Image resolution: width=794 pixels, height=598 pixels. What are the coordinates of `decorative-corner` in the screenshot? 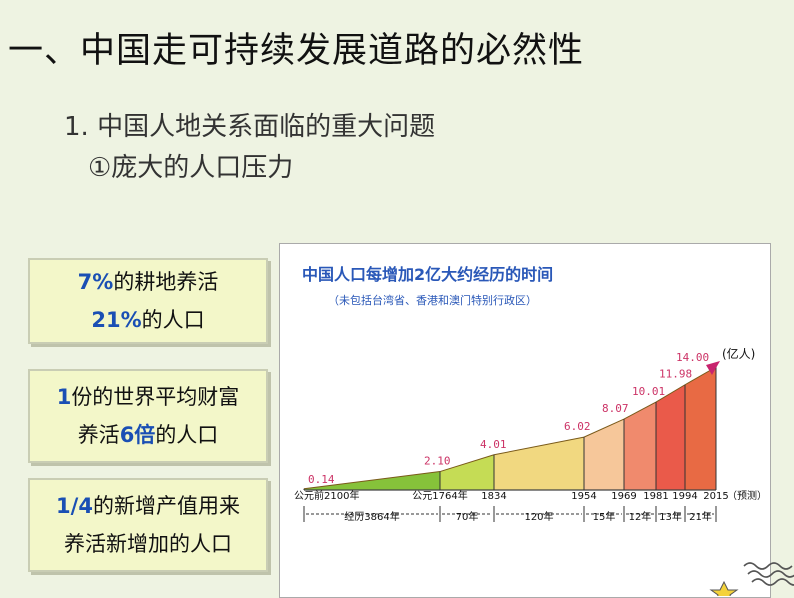 It's located at (751, 579).